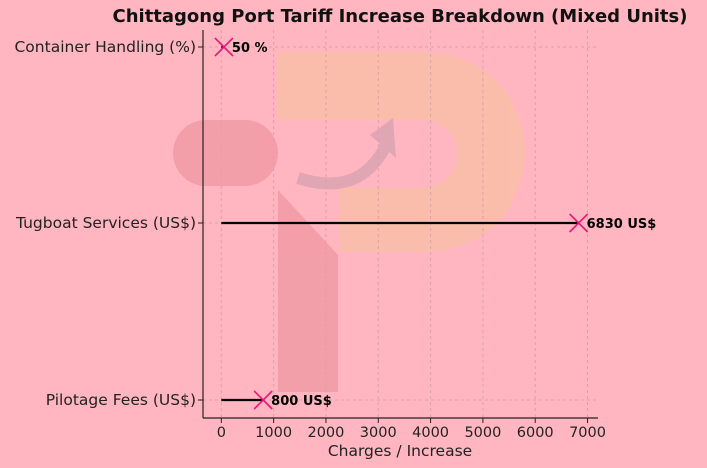  I want to click on category-label: Container Handling (%), so click(105, 47).